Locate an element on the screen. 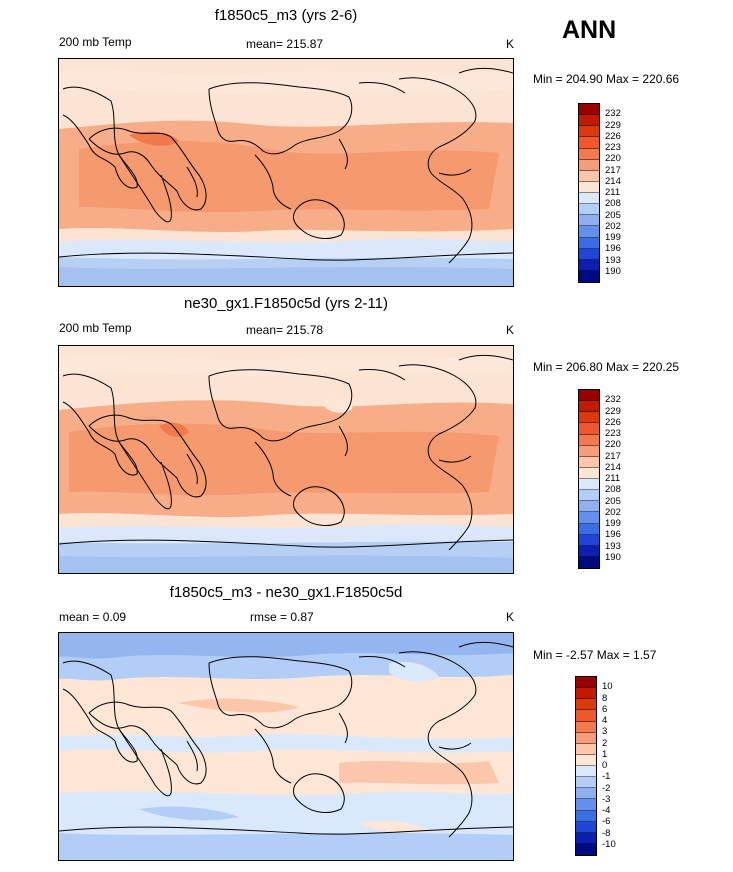 The image size is (733, 872). panel-3-units: K is located at coordinates (510, 617).